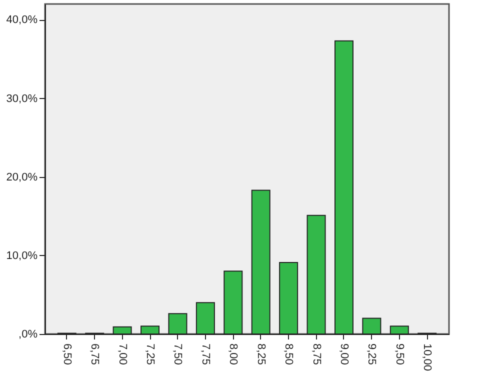  Describe the element at coordinates (288, 354) in the screenshot. I see `x-tick-label: 8,50` at that location.